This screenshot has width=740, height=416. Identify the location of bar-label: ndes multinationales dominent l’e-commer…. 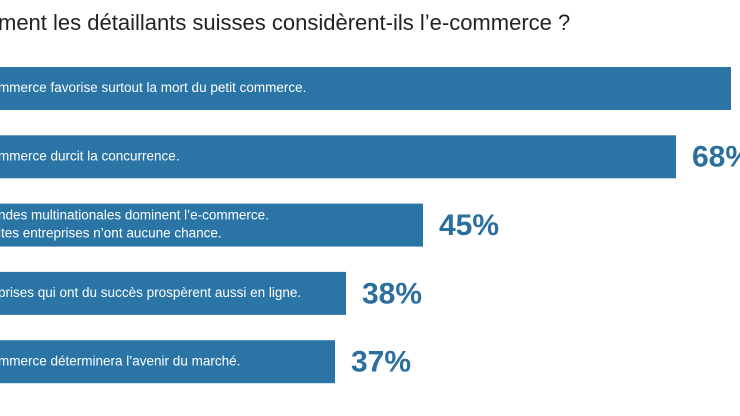
(134, 215).